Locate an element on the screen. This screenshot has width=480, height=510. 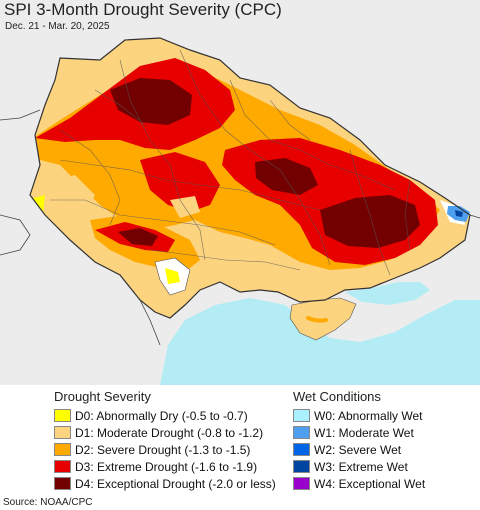
sea-of-azov is located at coordinates (387, 293).